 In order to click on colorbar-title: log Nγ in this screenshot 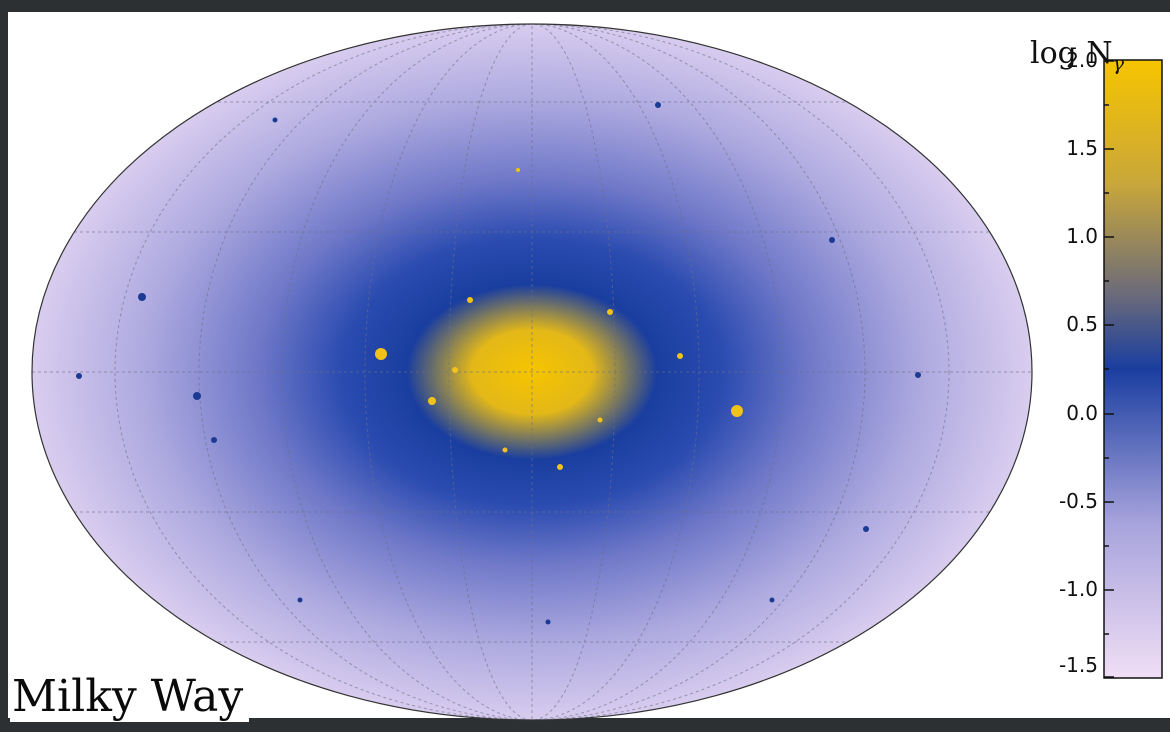, I will do `click(1077, 55)`.